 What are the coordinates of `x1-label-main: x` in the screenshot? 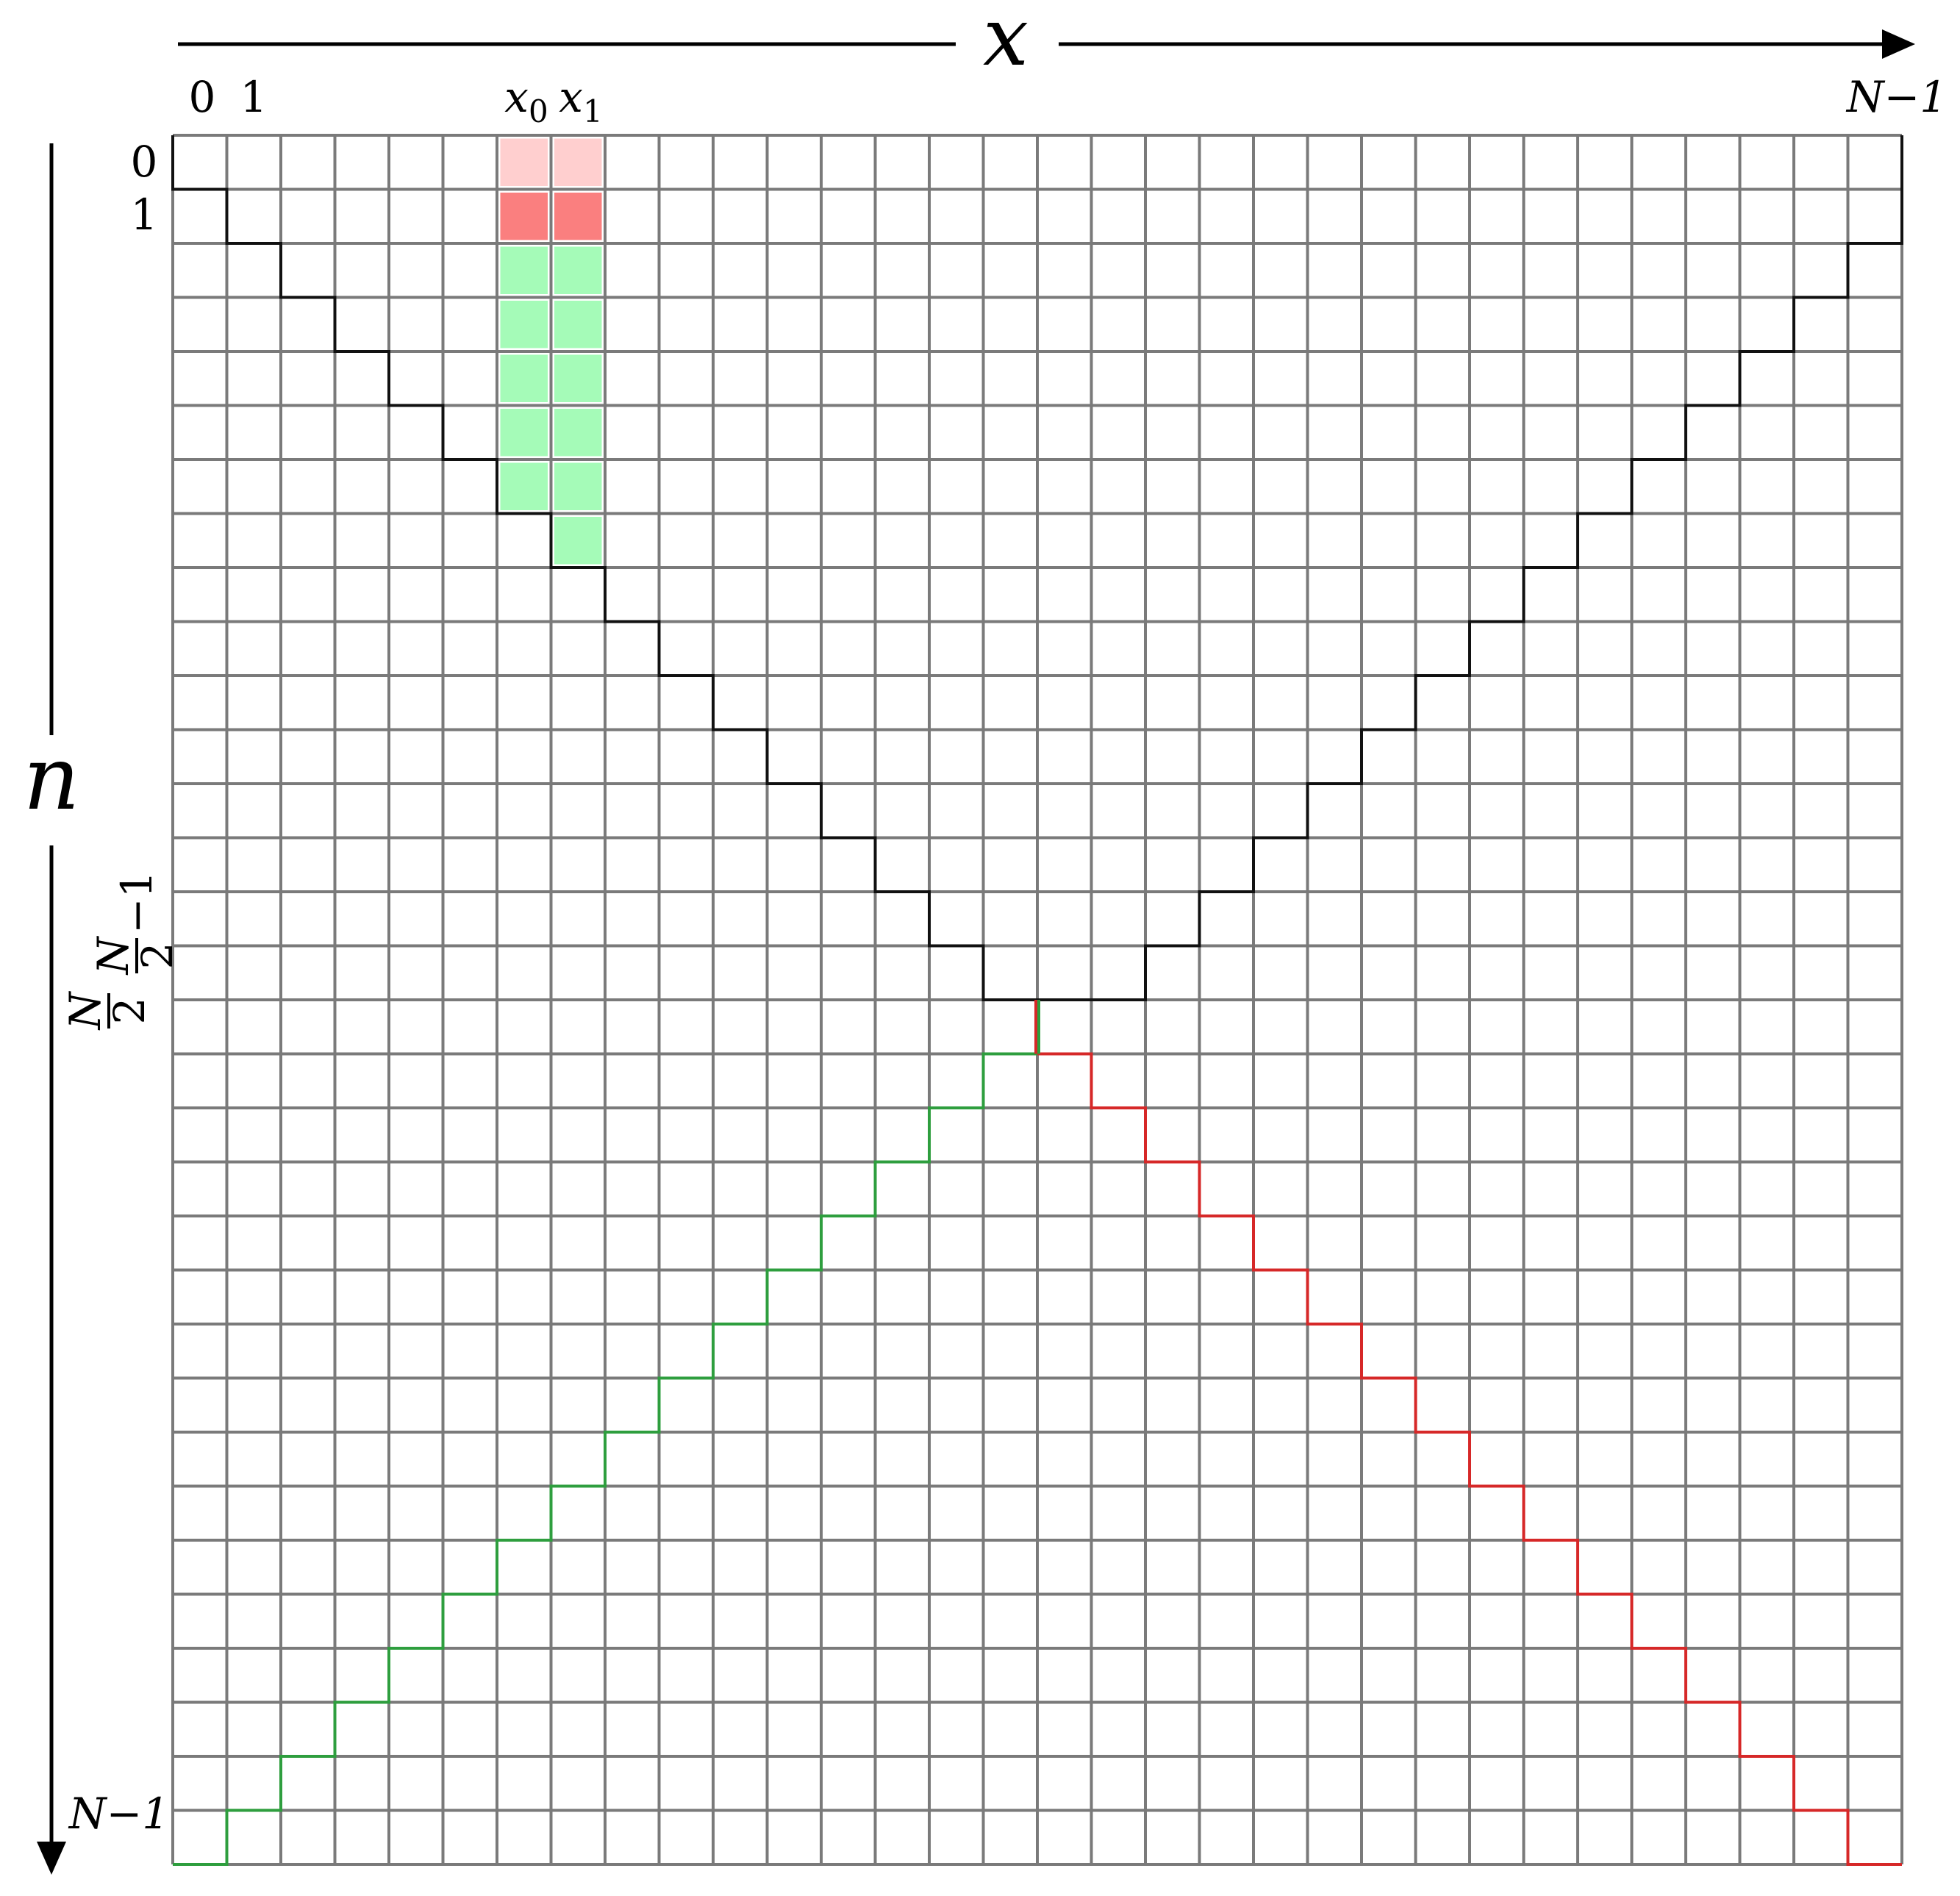 It's located at (571, 97).